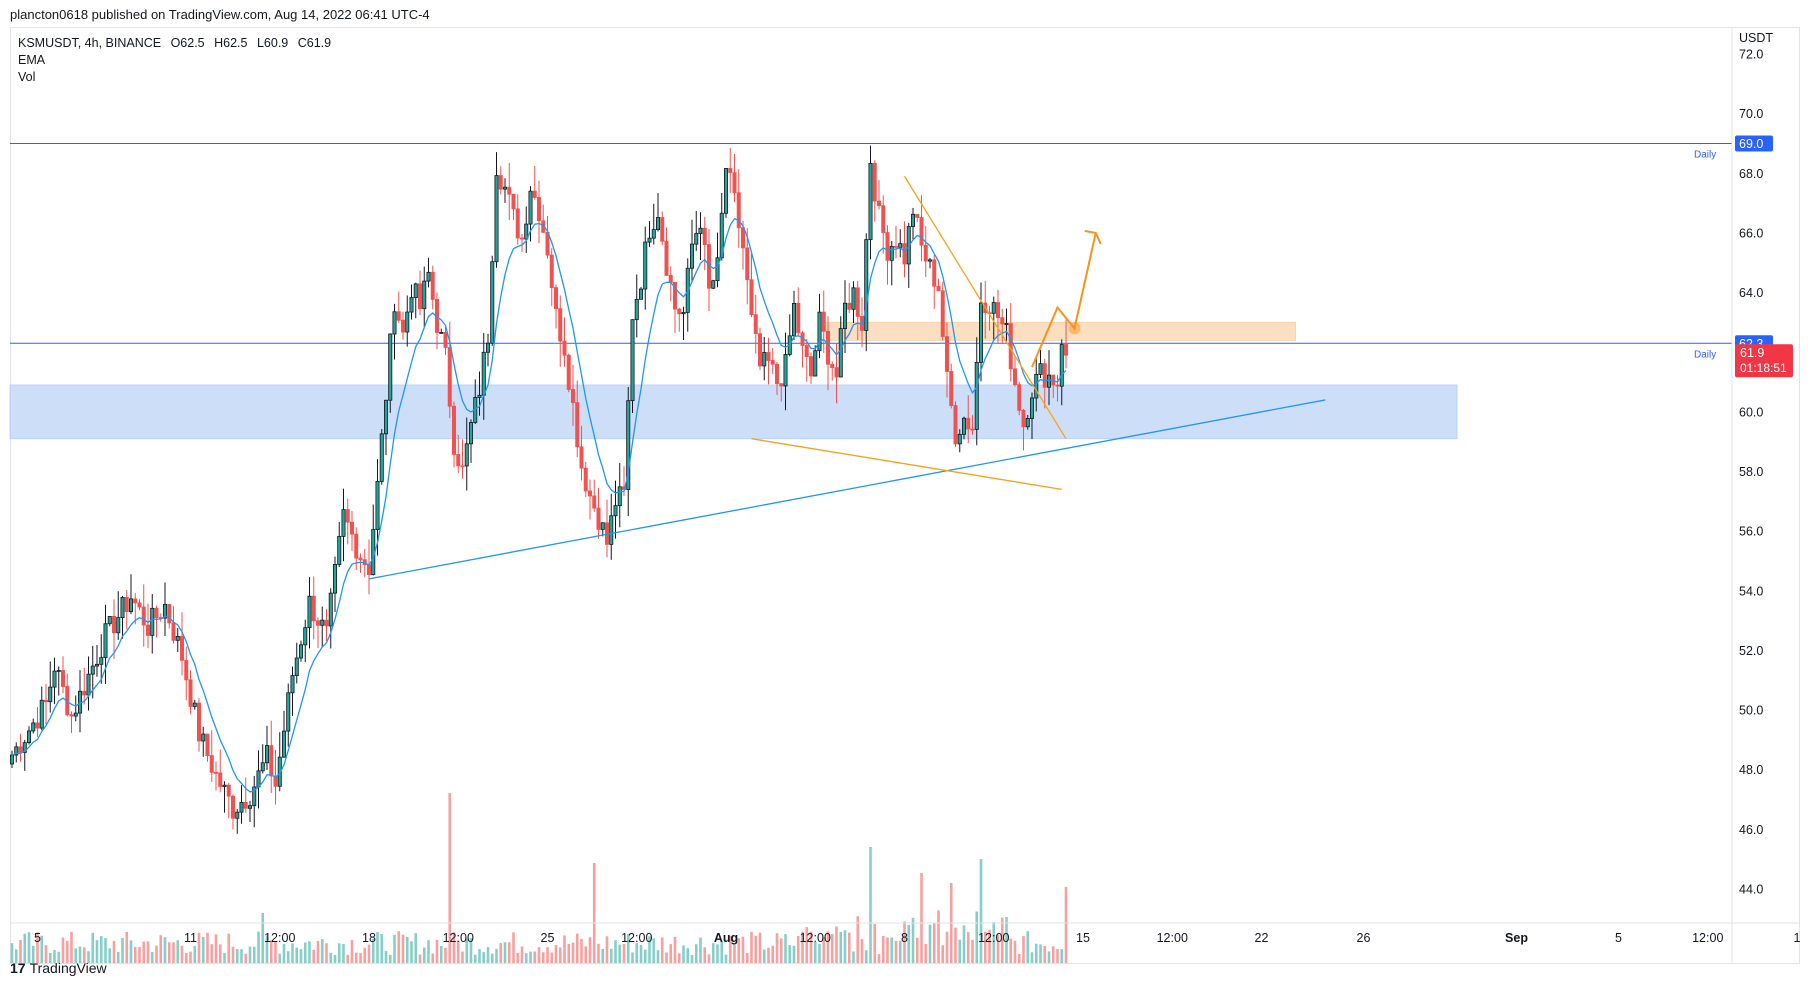 The width and height of the screenshot is (1808, 986). I want to click on y-tick-label: 68.0, so click(1751, 174).